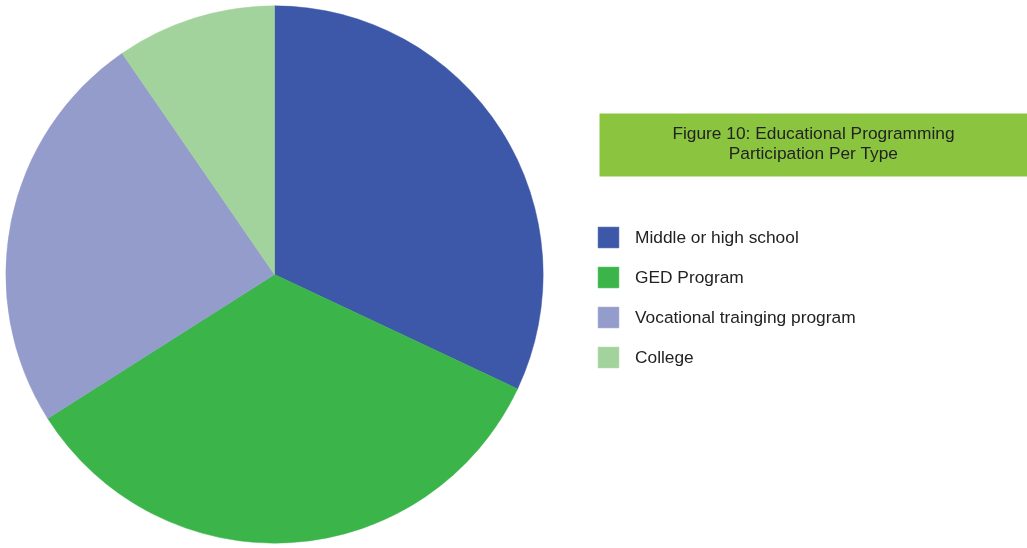 This screenshot has height=548, width=1027. What do you see at coordinates (745, 317) in the screenshot?
I see `legend-label: Vocational trainging program` at bounding box center [745, 317].